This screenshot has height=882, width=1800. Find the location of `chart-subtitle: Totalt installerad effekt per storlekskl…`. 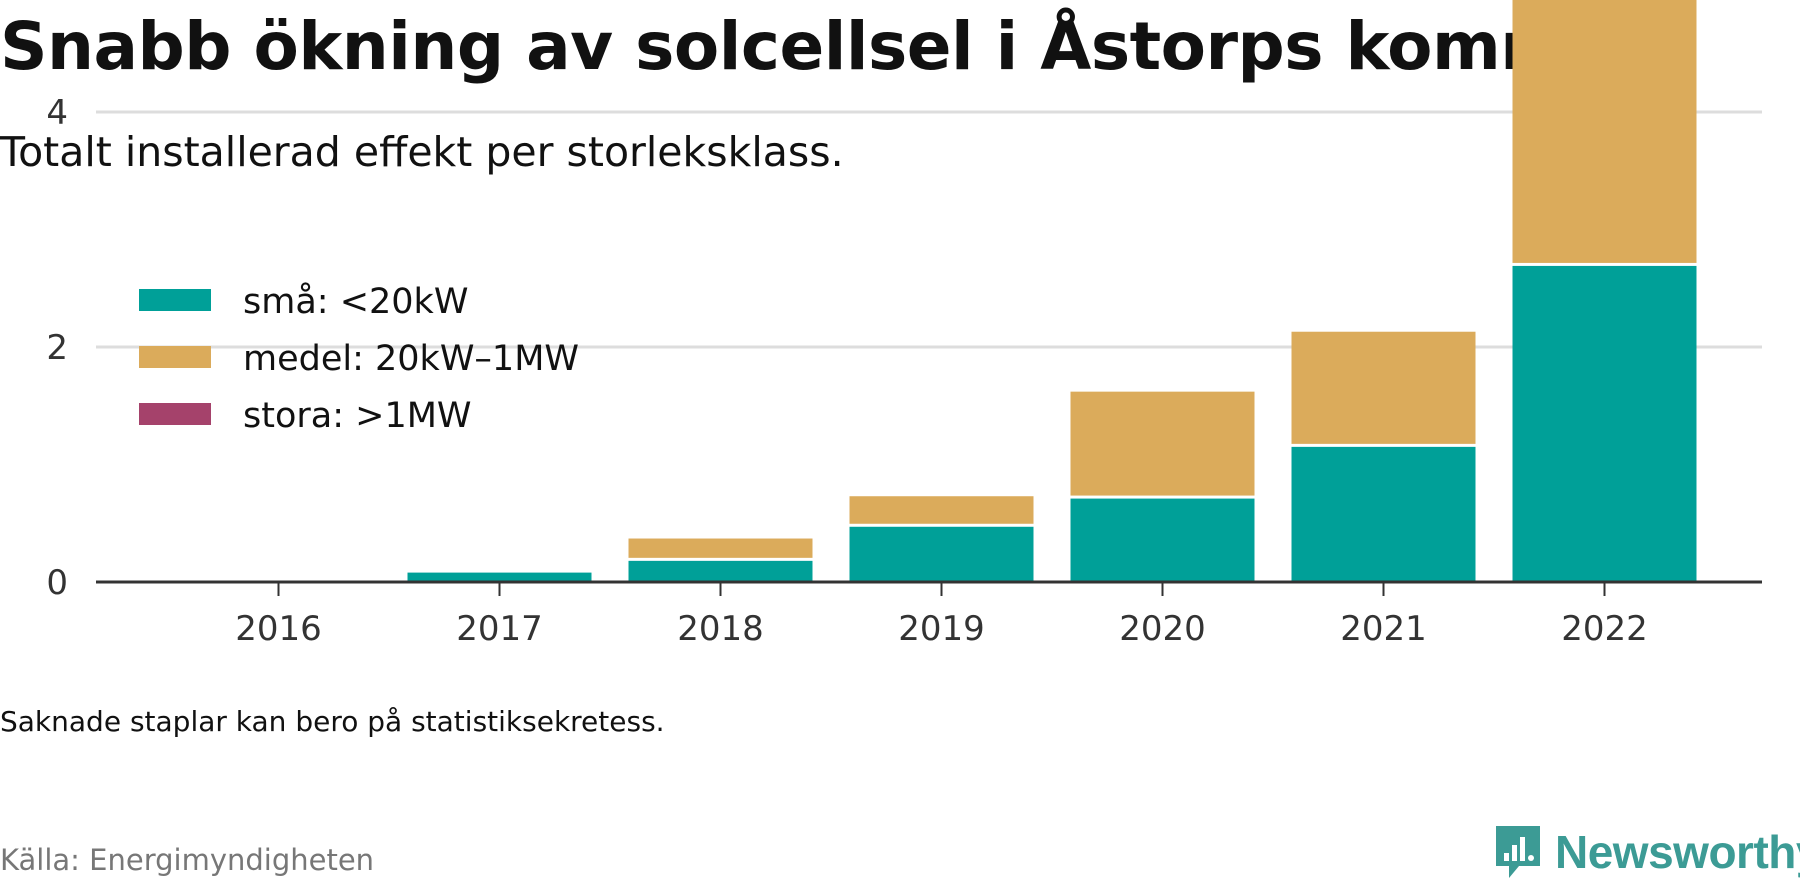

chart-subtitle: Totalt installerad effekt per storlekskl… is located at coordinates (422, 152).